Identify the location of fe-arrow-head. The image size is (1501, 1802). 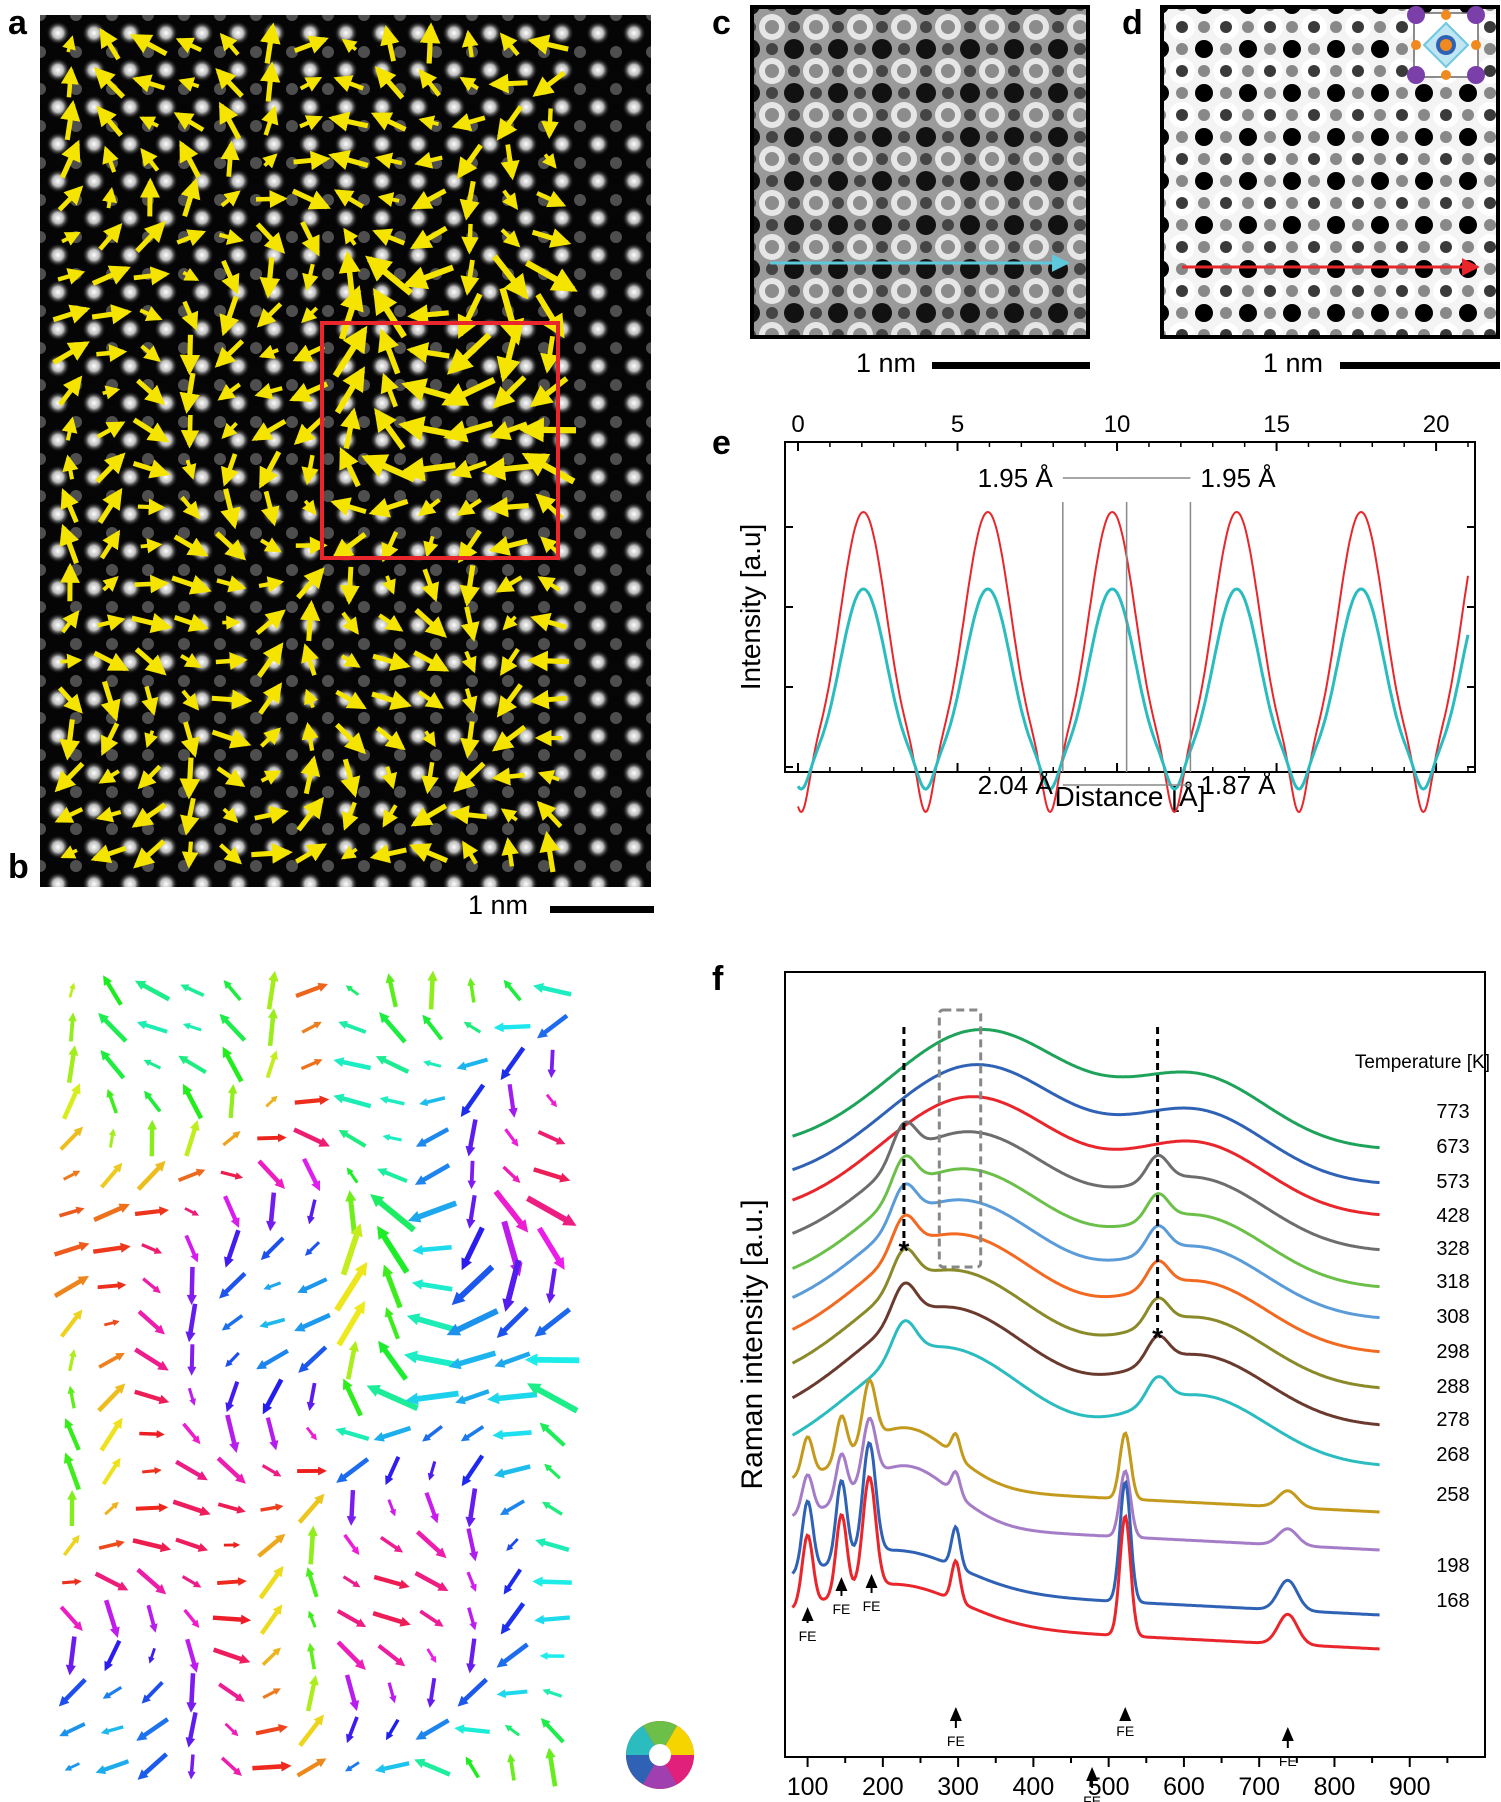
(955, 1714).